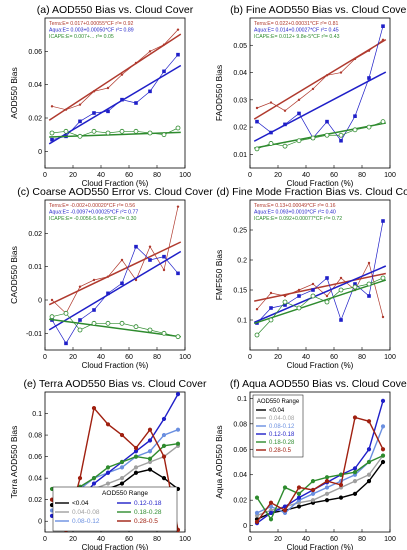  What do you see at coordinates (92, 206) in the screenshot?
I see `legend-entry: Terra:E= -0.002+0.00020*CF r²= 0.56` at bounding box center [92, 206].